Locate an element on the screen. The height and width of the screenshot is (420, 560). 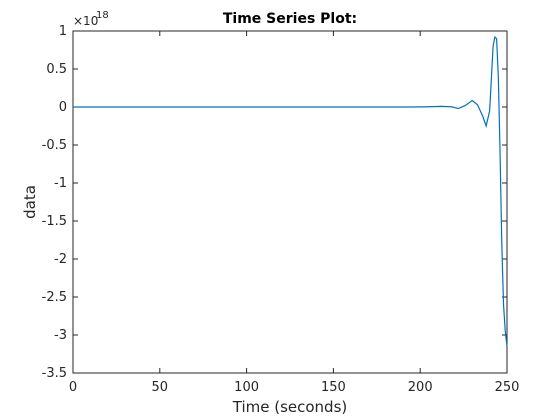
x-tick-label: 0 is located at coordinates (73, 387).